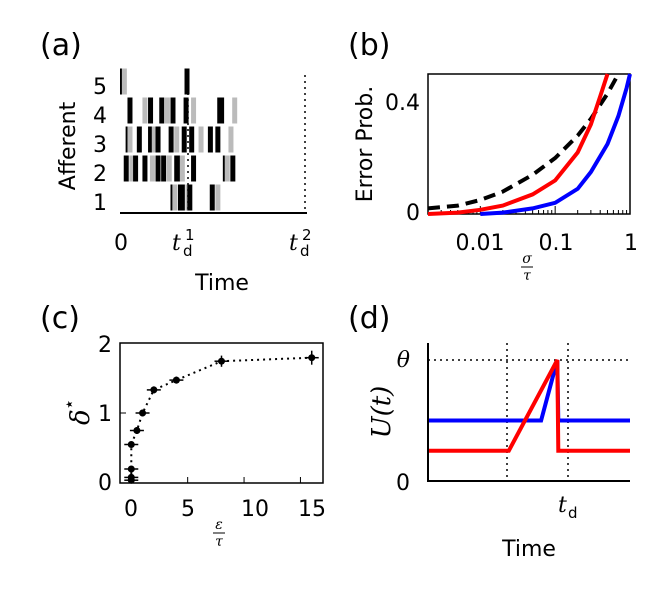  Describe the element at coordinates (382, 412) in the screenshot. I see `ylabel-d: U(t)` at that location.